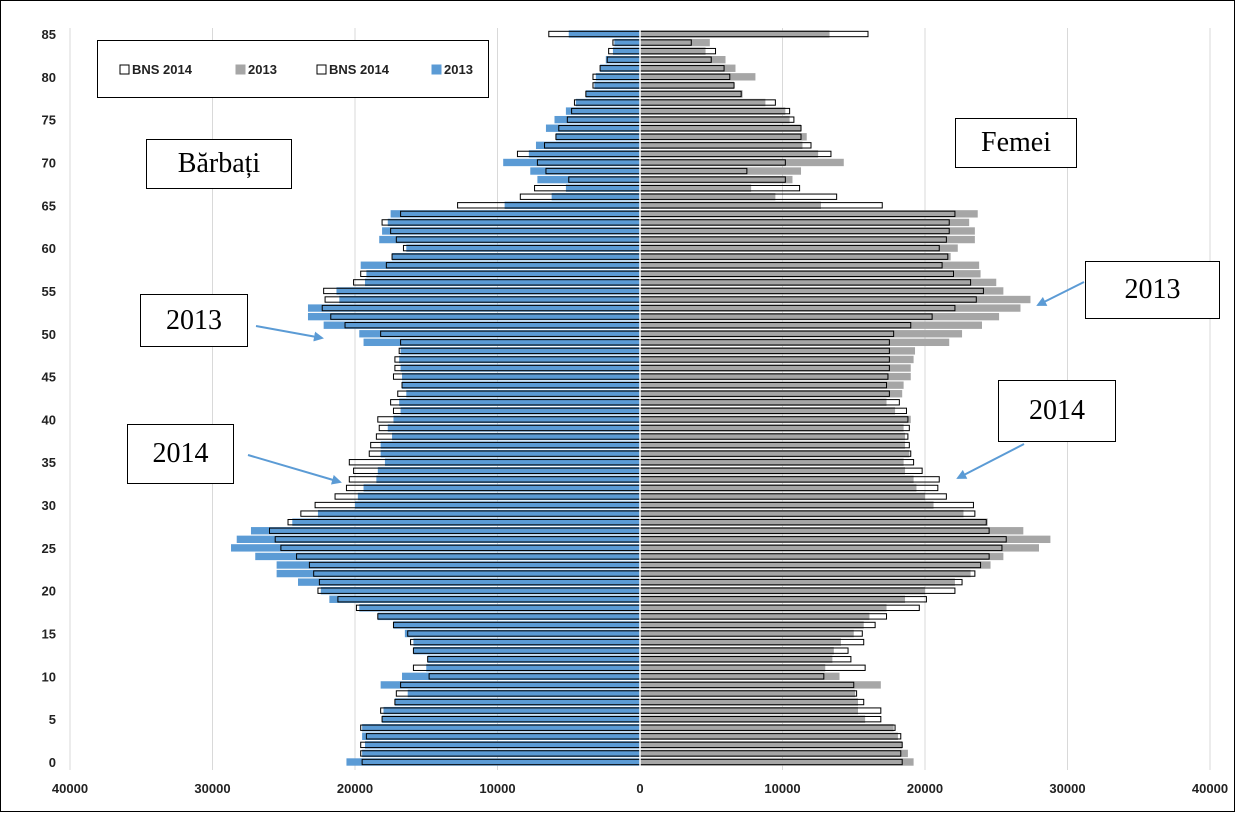 Image resolution: width=1237 pixels, height=814 pixels. I want to click on y-tick-label: 10, so click(49, 676).